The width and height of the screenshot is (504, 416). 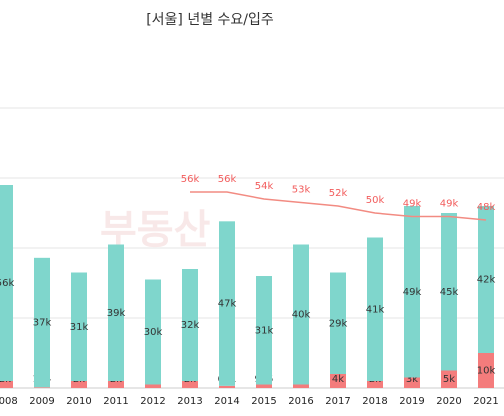 I want to click on x-tick-label: 2012, so click(x=152, y=401).